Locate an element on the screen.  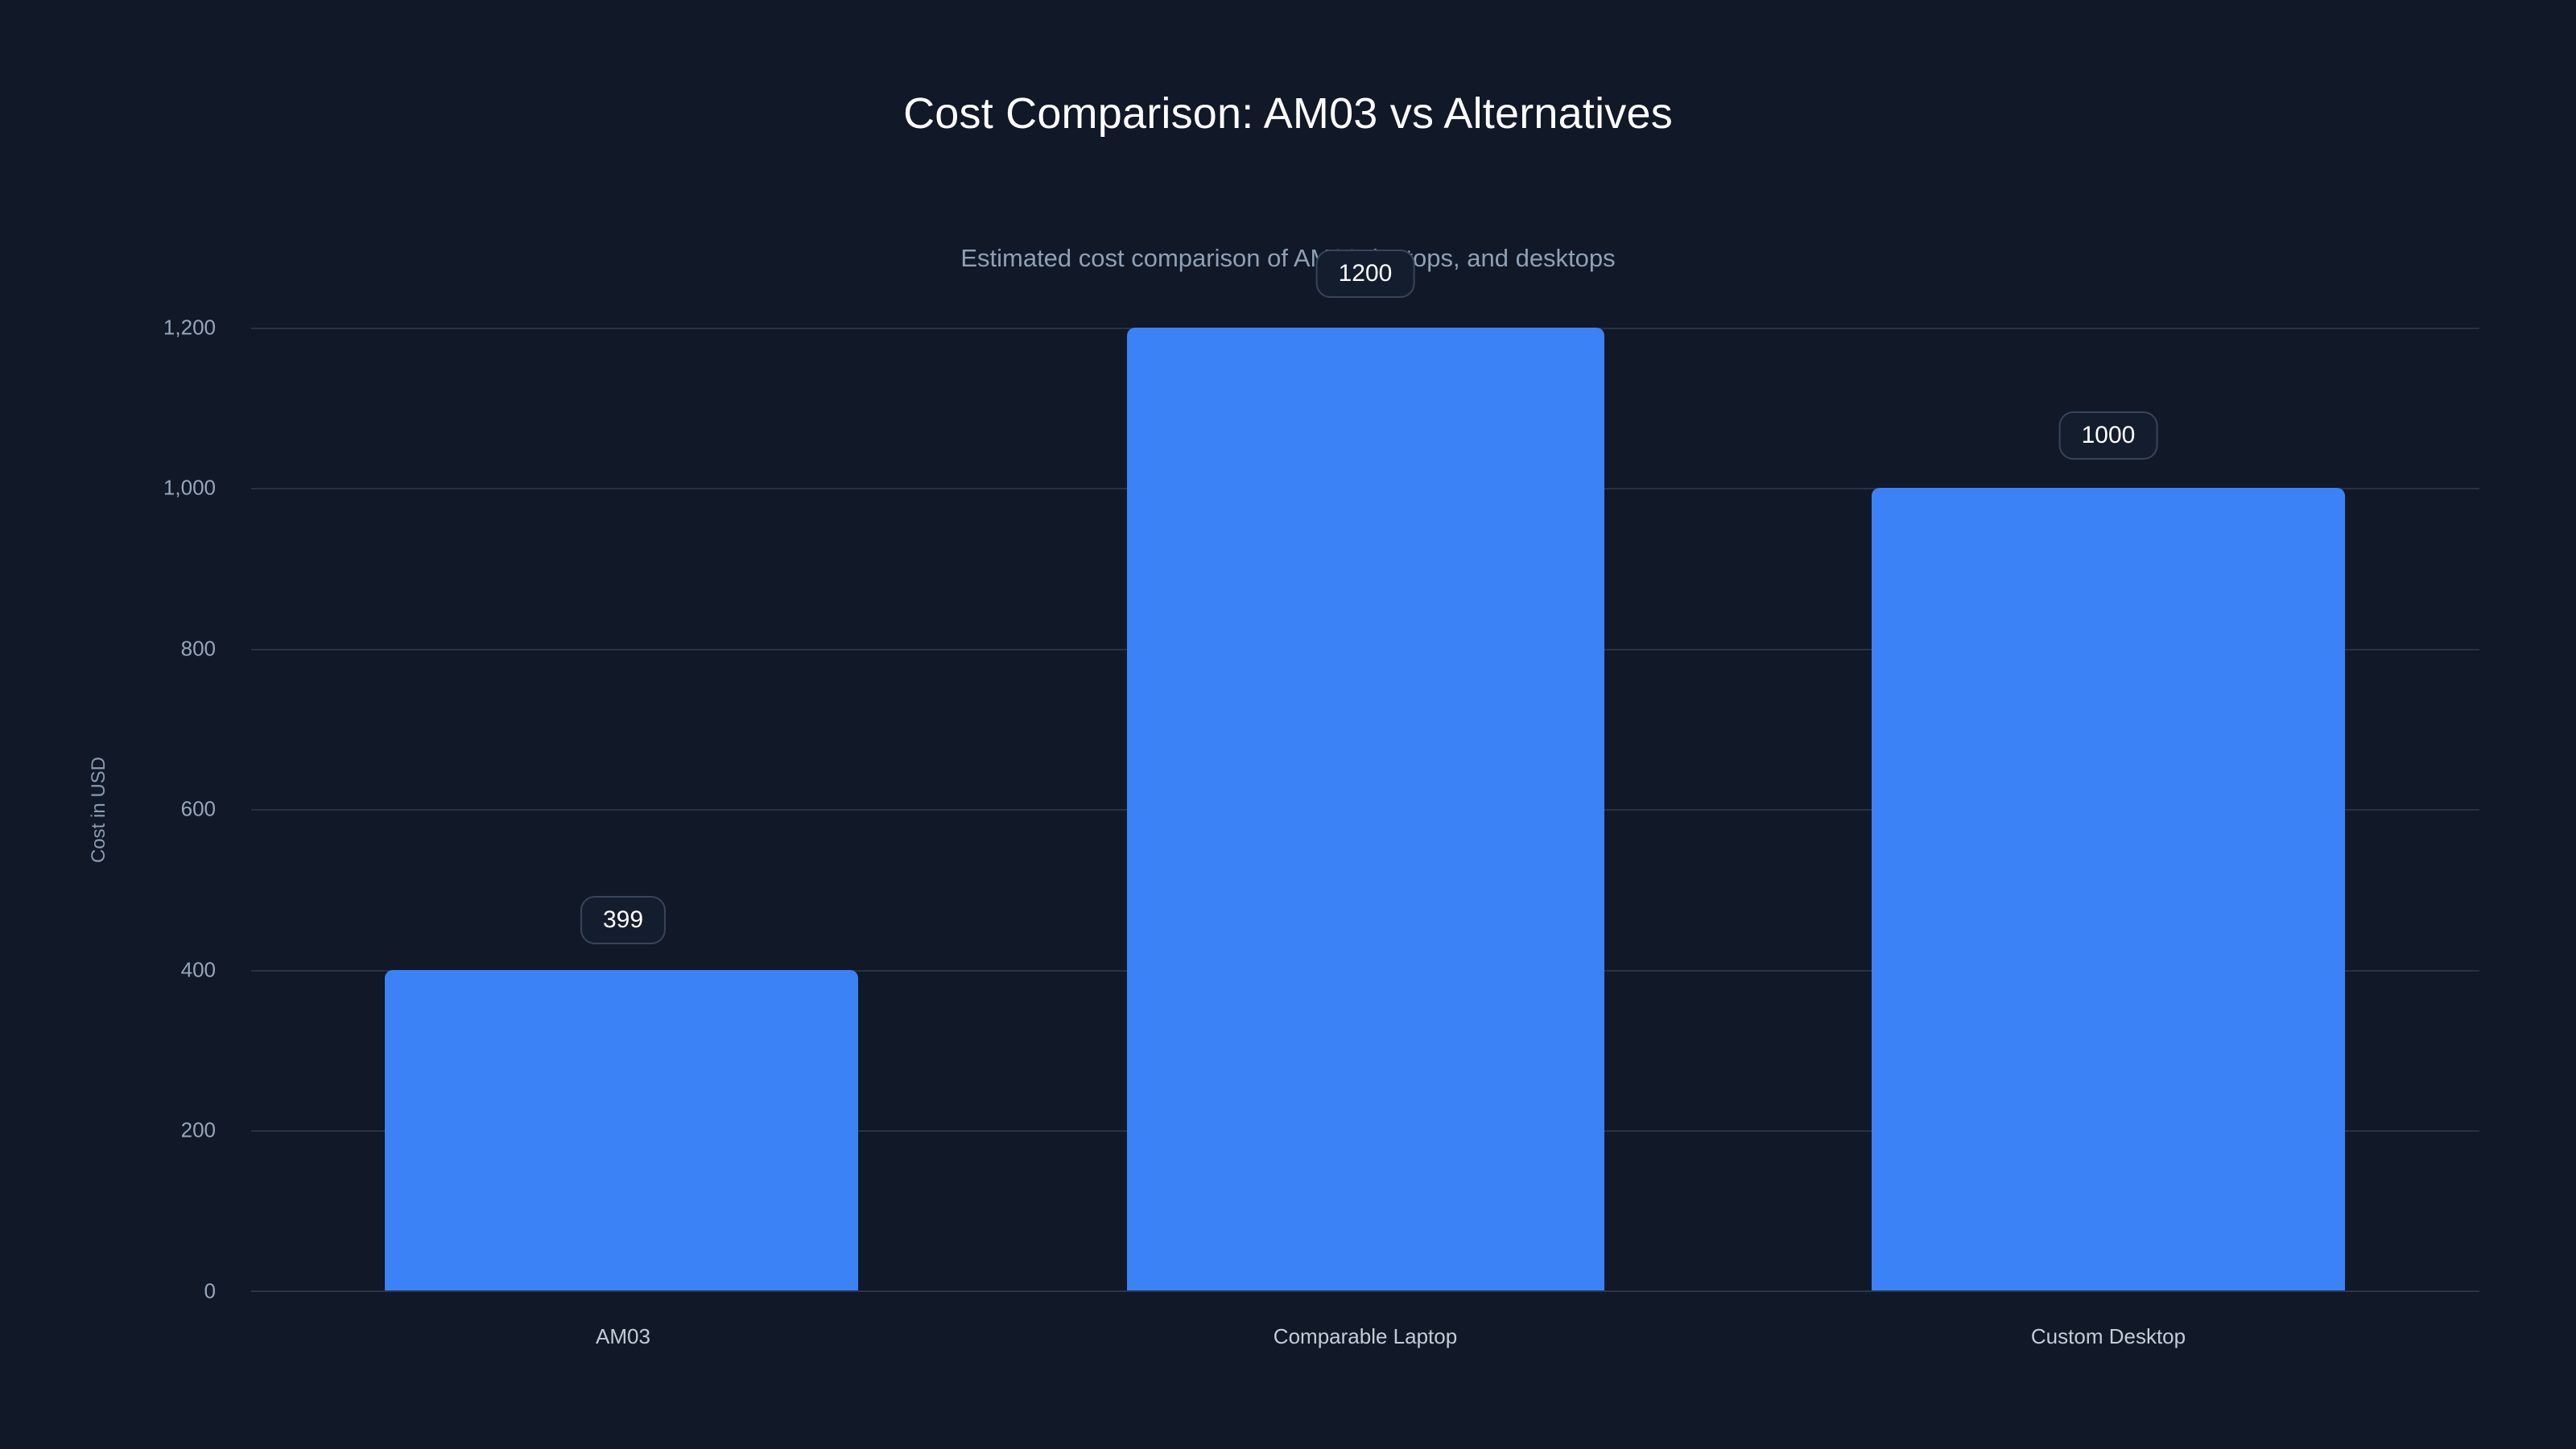
value-badge-am03: 399 is located at coordinates (623, 920).